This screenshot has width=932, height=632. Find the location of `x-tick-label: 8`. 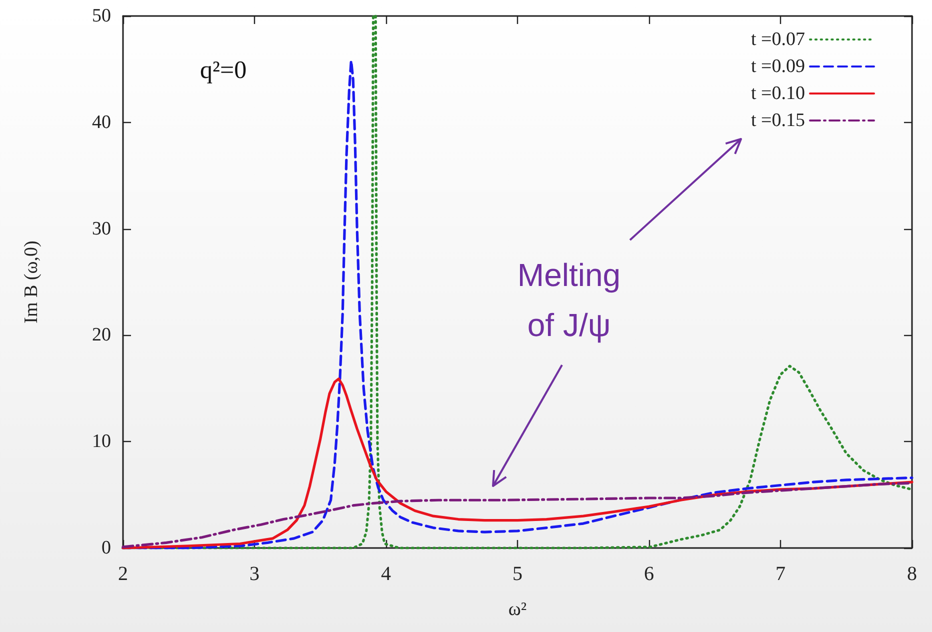

x-tick-label: 8 is located at coordinates (912, 574).